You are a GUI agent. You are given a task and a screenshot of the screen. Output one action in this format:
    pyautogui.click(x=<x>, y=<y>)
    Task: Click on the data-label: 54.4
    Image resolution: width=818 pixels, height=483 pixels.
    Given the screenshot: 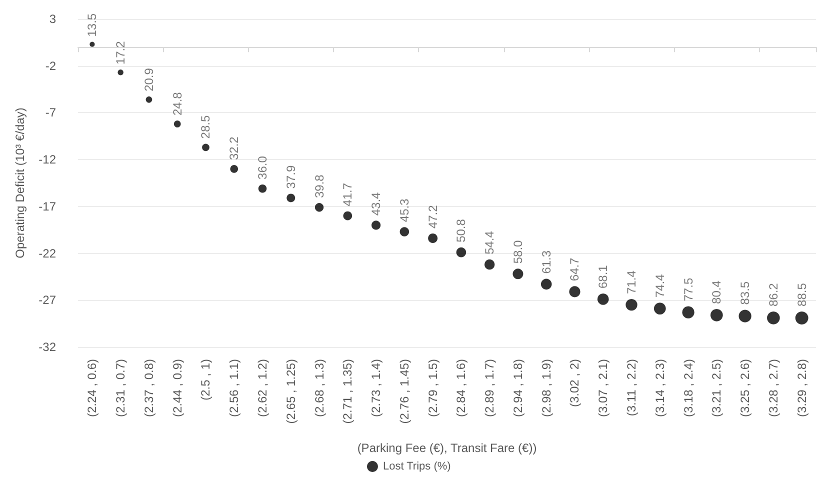 What is the action you would take?
    pyautogui.click(x=489, y=242)
    